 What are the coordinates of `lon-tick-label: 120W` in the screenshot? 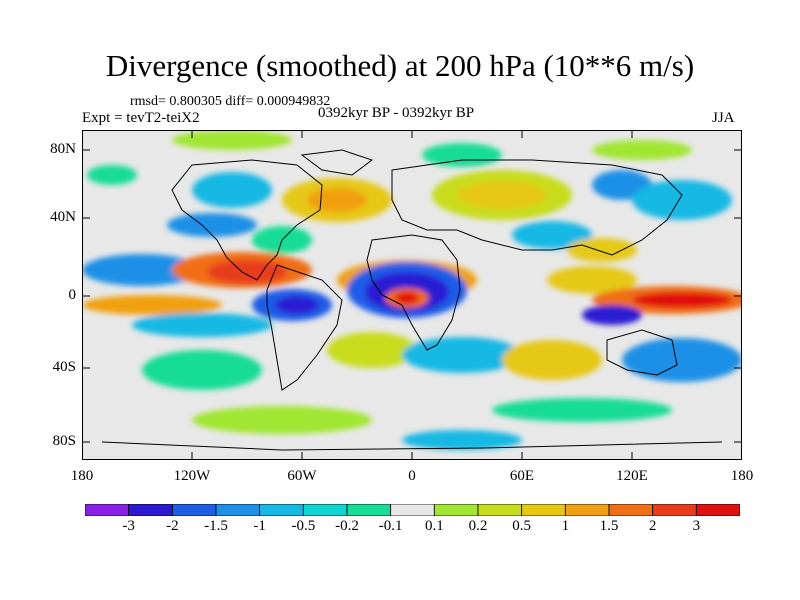 It's located at (192, 476).